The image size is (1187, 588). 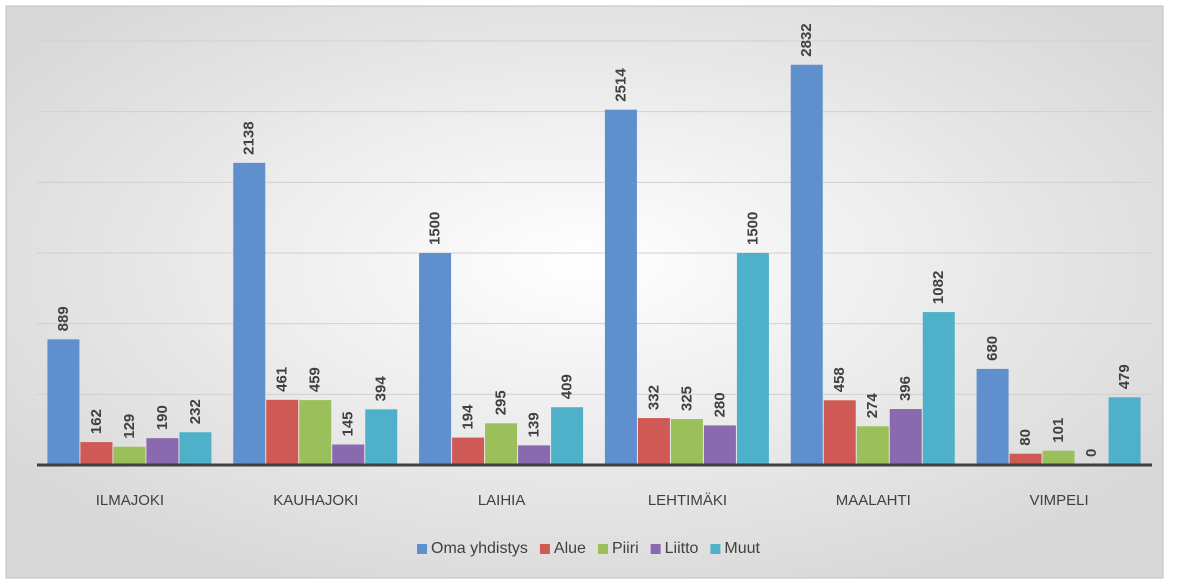 I want to click on value-label: 409, so click(x=567, y=386).